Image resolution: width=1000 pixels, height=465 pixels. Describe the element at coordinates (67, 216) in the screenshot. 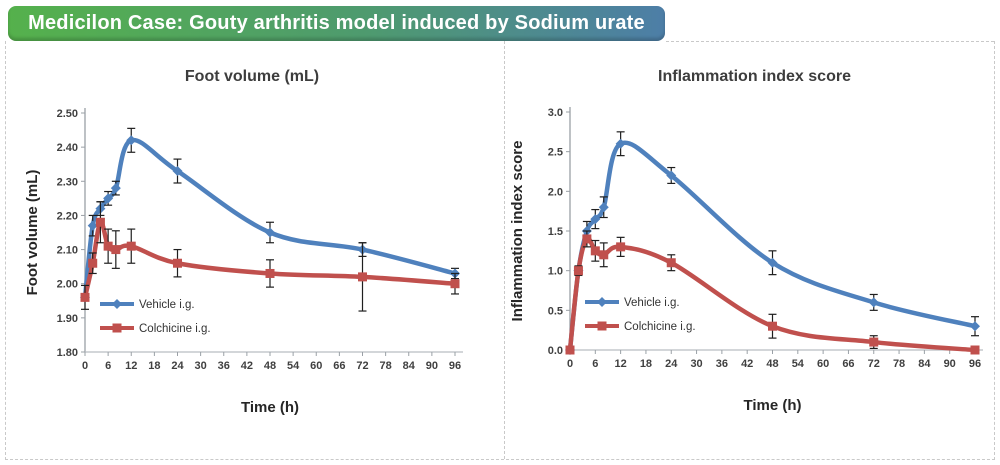

I see `y-tick-label: 2.20` at that location.